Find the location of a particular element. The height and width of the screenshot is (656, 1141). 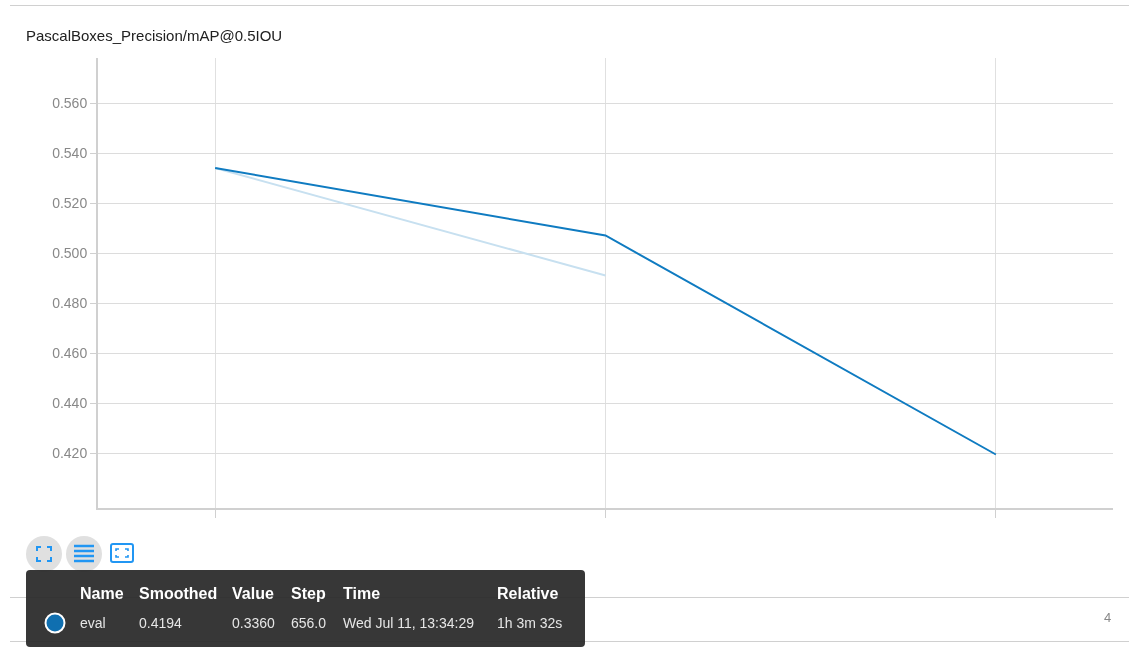

y-tick-label: 0.560 is located at coordinates (70, 102).